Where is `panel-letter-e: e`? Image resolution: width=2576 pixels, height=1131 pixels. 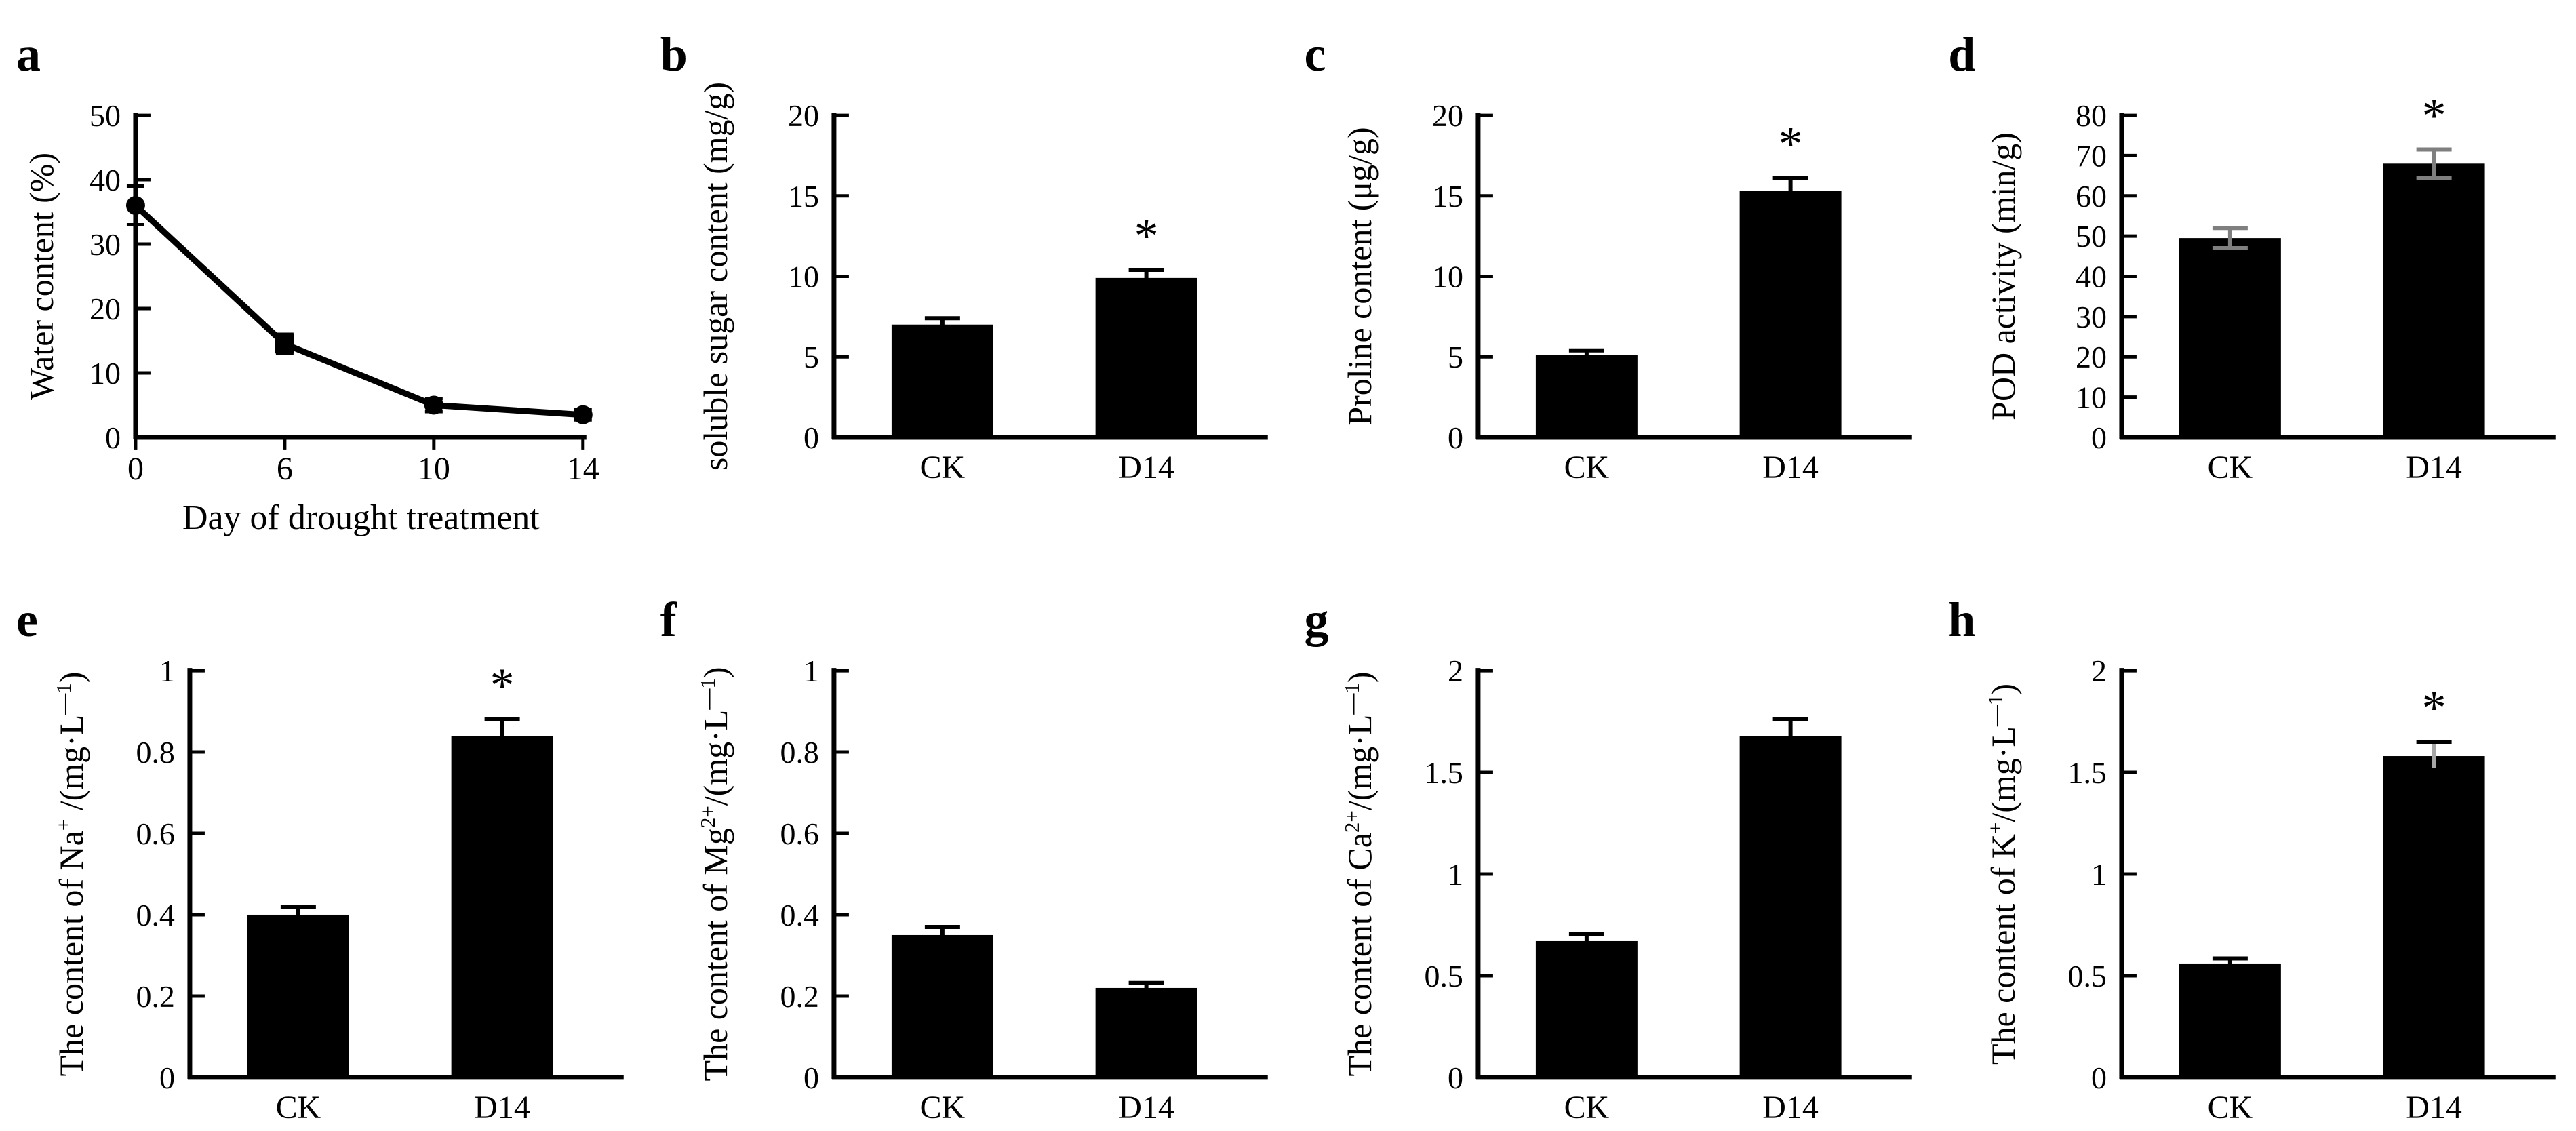
panel-letter-e: e is located at coordinates (27, 620).